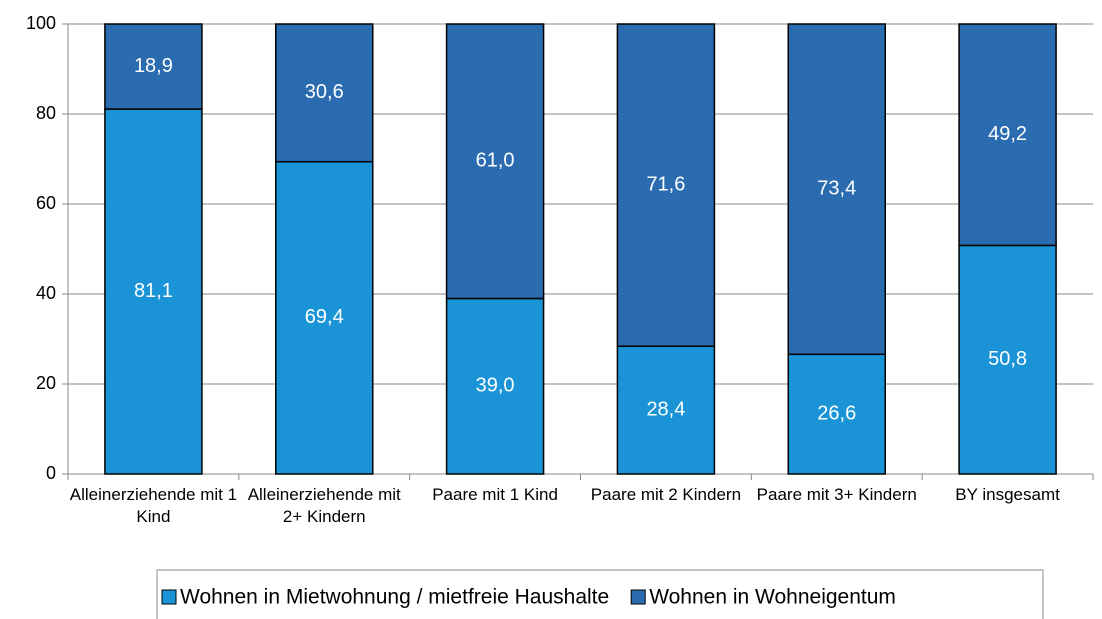  I want to click on value-label: 39,0, so click(495, 386).